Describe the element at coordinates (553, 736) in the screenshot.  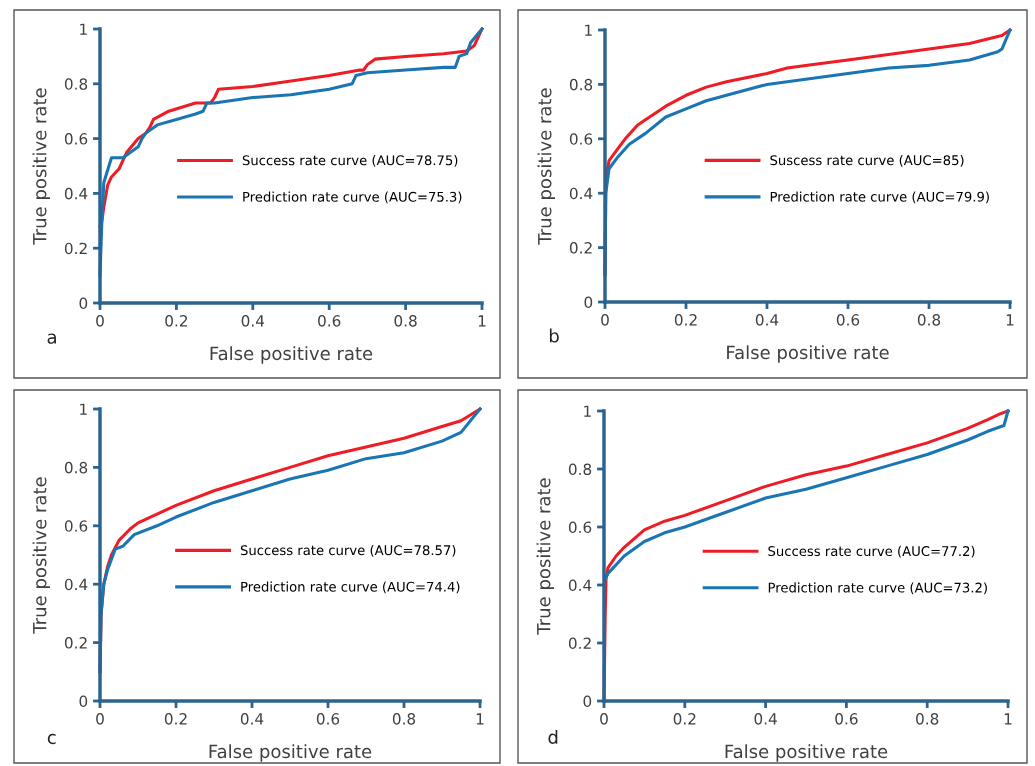
I see `text: d` at that location.